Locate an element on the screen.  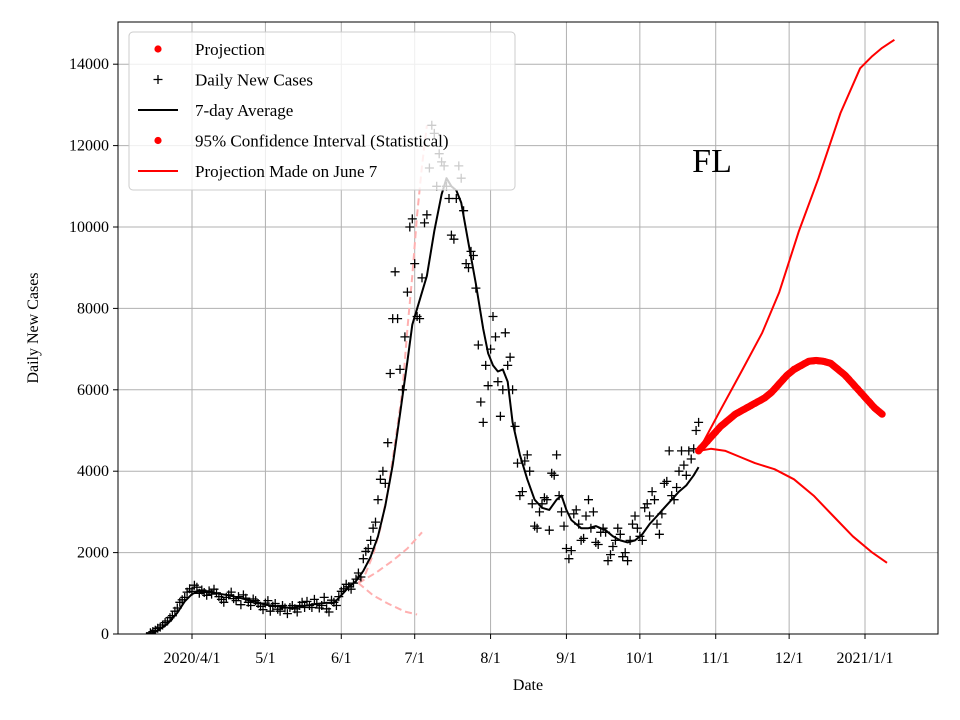
legend-label: Daily New Cases is located at coordinates (254, 80).